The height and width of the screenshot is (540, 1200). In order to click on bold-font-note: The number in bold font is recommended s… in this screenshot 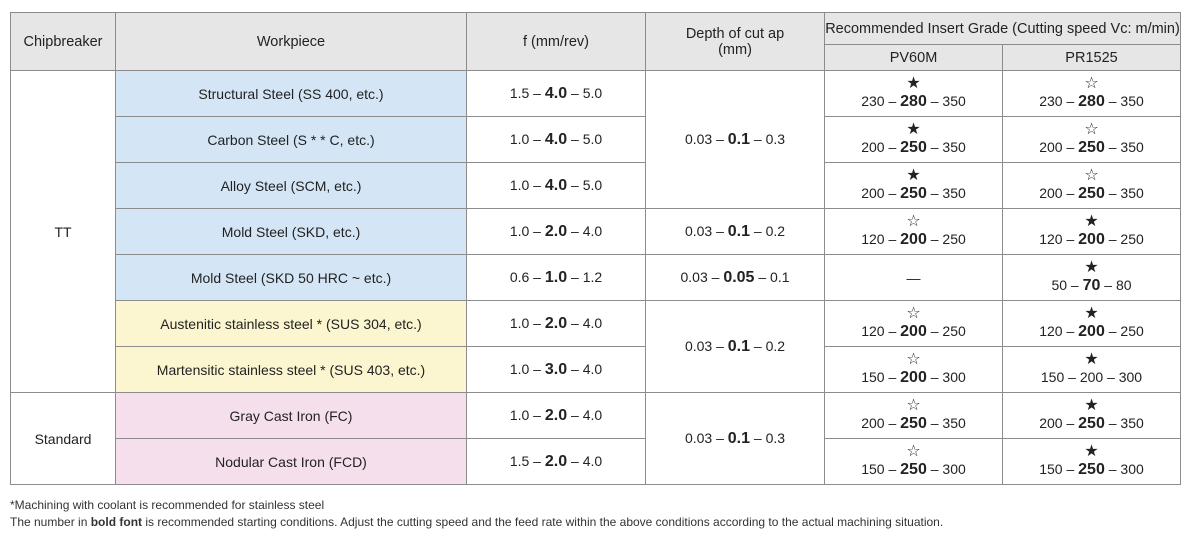, I will do `click(477, 522)`.